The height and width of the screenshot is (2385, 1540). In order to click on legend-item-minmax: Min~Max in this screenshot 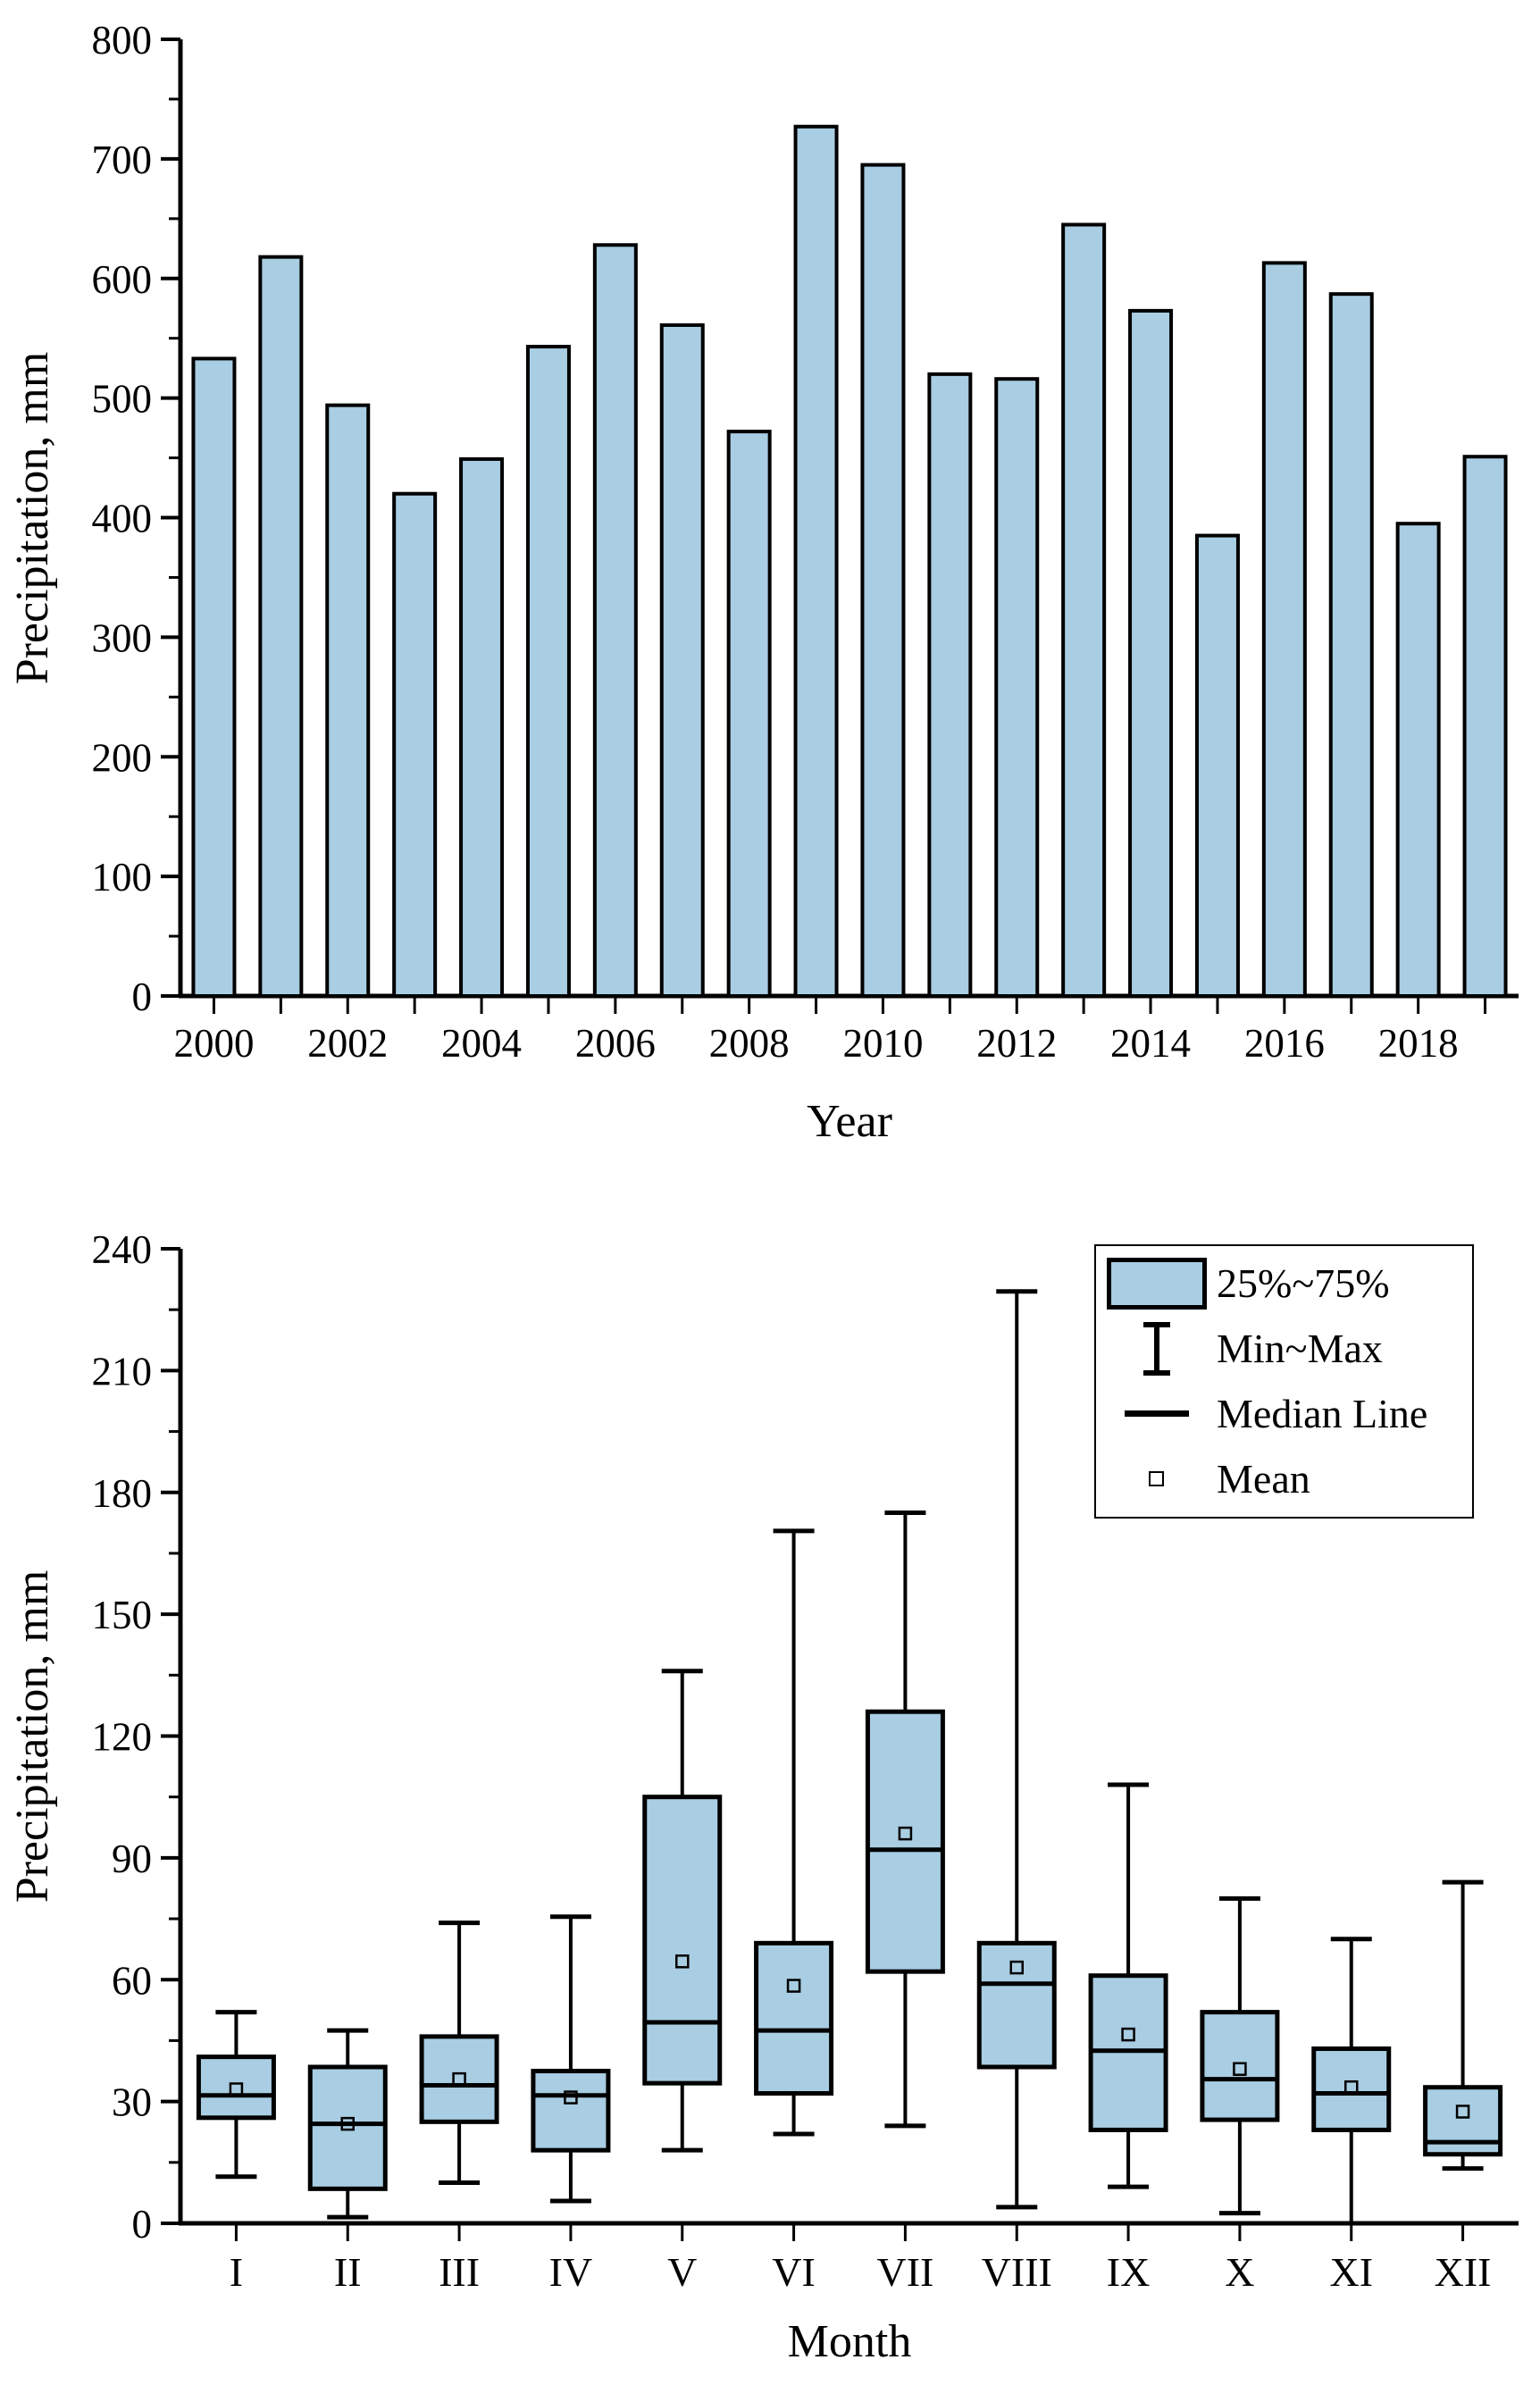, I will do `click(1284, 1349)`.